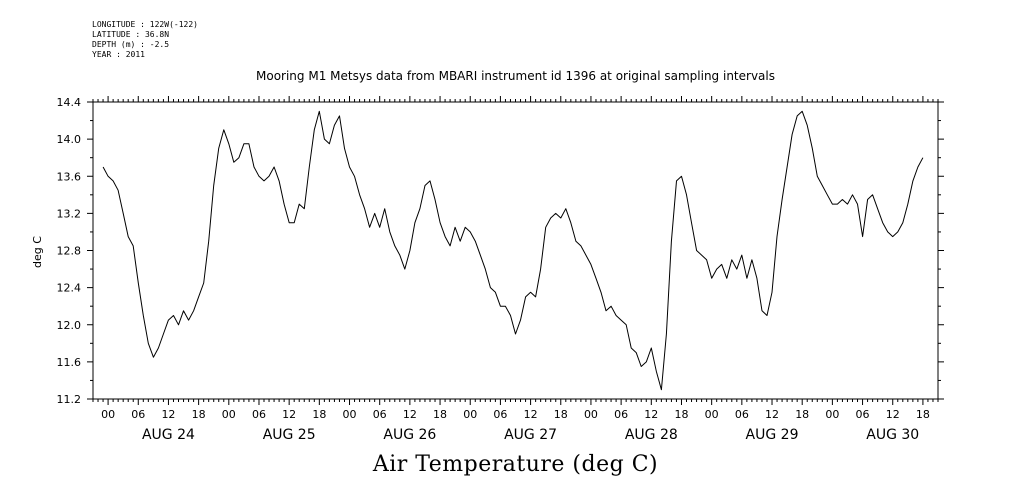 The height and width of the screenshot is (504, 1009). Describe the element at coordinates (69, 102) in the screenshot. I see `y-tick-label: 14.4` at that location.